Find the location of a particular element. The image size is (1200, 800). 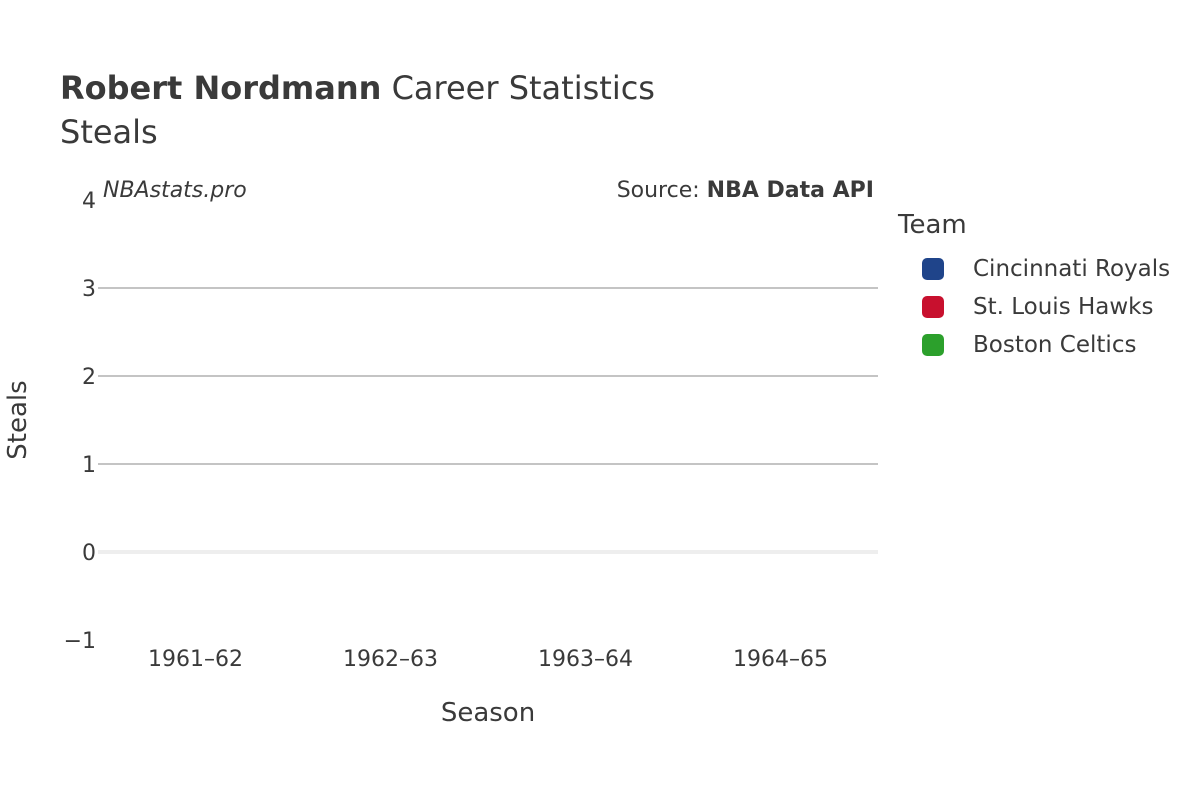

source-name: NBA Data API is located at coordinates (790, 190).